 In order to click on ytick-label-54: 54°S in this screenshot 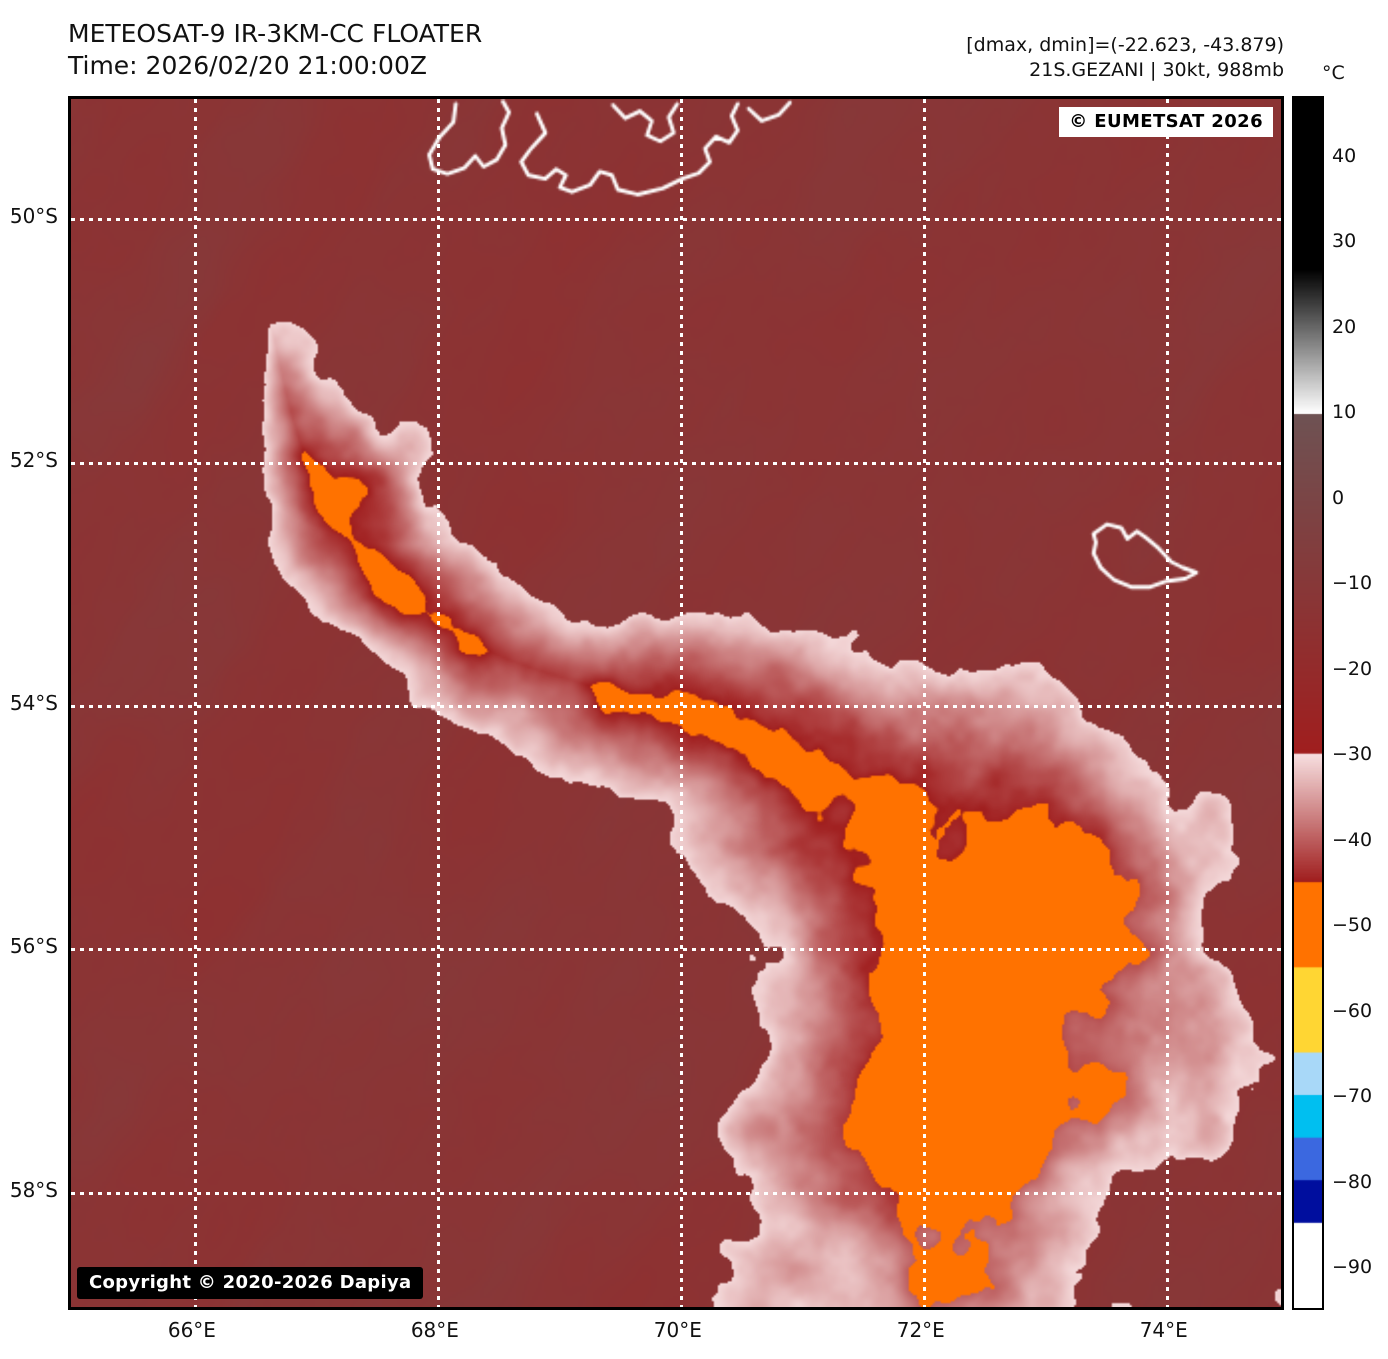, I will do `click(33, 703)`.